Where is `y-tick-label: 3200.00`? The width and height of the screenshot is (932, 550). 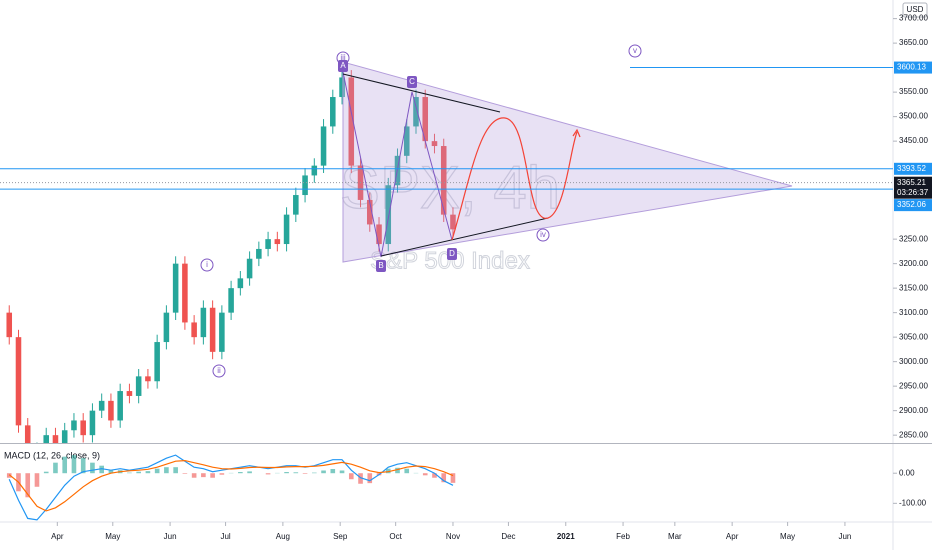
y-tick-label: 3200.00 is located at coordinates (913, 263).